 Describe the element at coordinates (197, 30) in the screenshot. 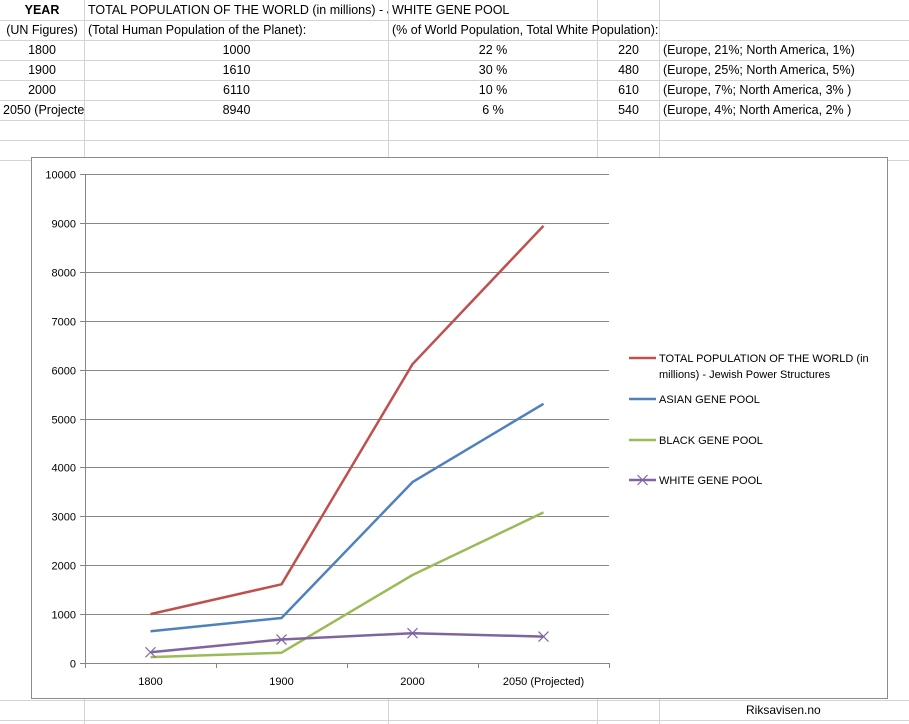

I see `header-total-subtitle: (Total Human Population of the Planet):` at that location.